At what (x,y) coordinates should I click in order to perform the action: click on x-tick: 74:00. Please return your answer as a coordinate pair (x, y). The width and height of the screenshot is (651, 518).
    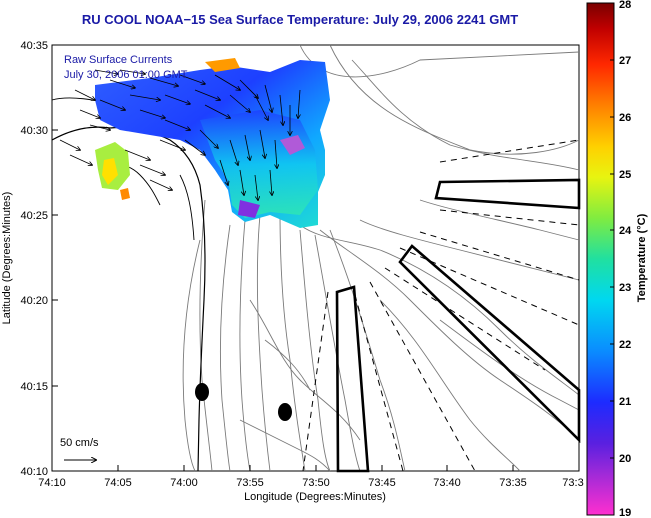
    Looking at the image, I should click on (184, 483).